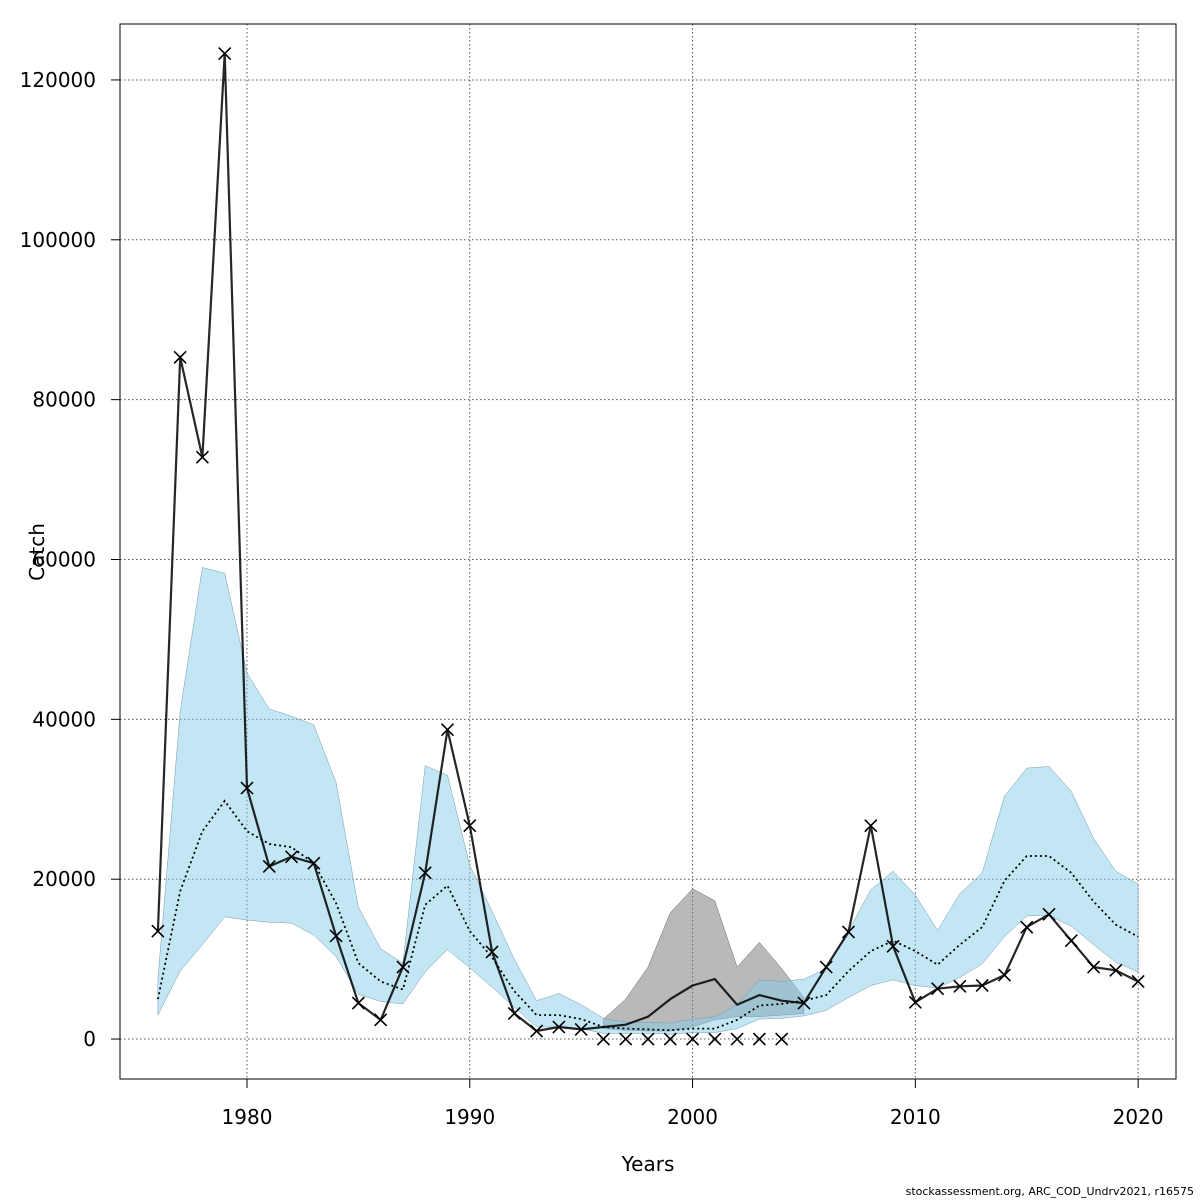 Image resolution: width=1200 pixels, height=1200 pixels. What do you see at coordinates (64, 400) in the screenshot?
I see `y-tick-label: 80000` at bounding box center [64, 400].